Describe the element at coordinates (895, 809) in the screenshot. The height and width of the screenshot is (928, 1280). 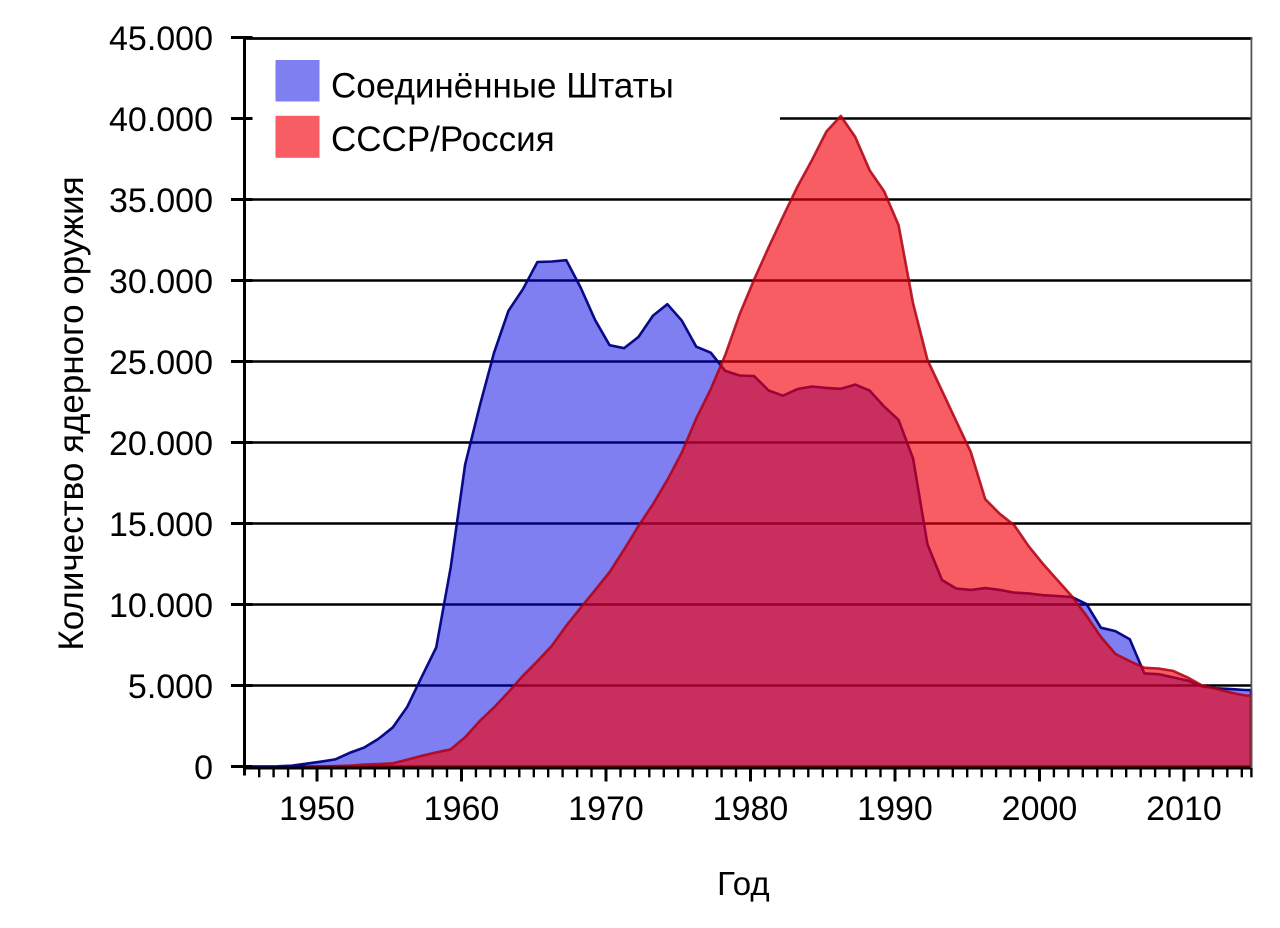
I see `svg-text: 1990` at that location.